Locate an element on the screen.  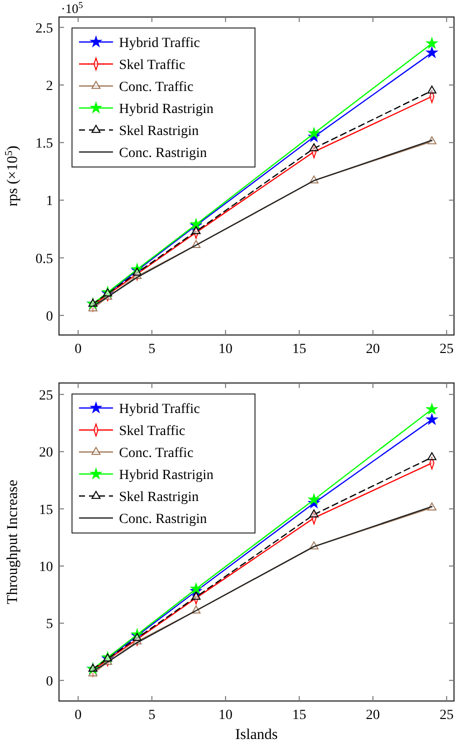
text: ·10$^{5}$ is located at coordinates (72, 8).